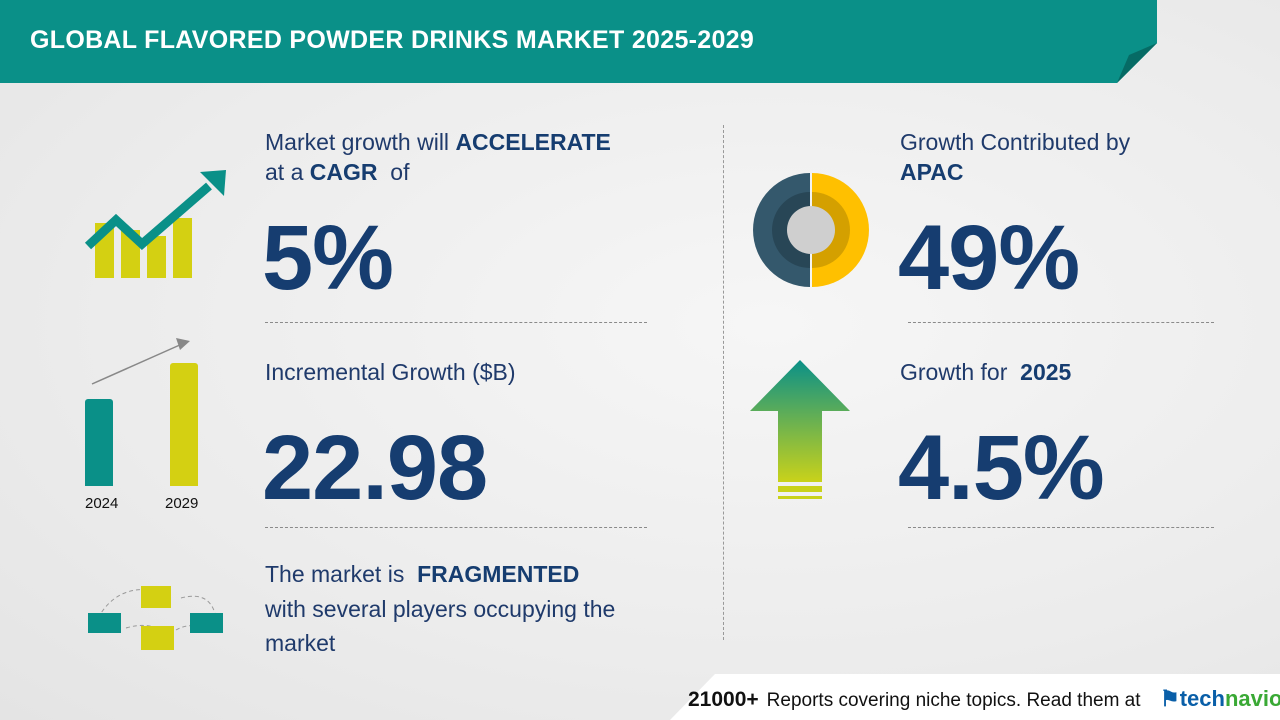 This screenshot has height=720, width=1280. I want to click on incremental-value: 22.98, so click(375, 468).